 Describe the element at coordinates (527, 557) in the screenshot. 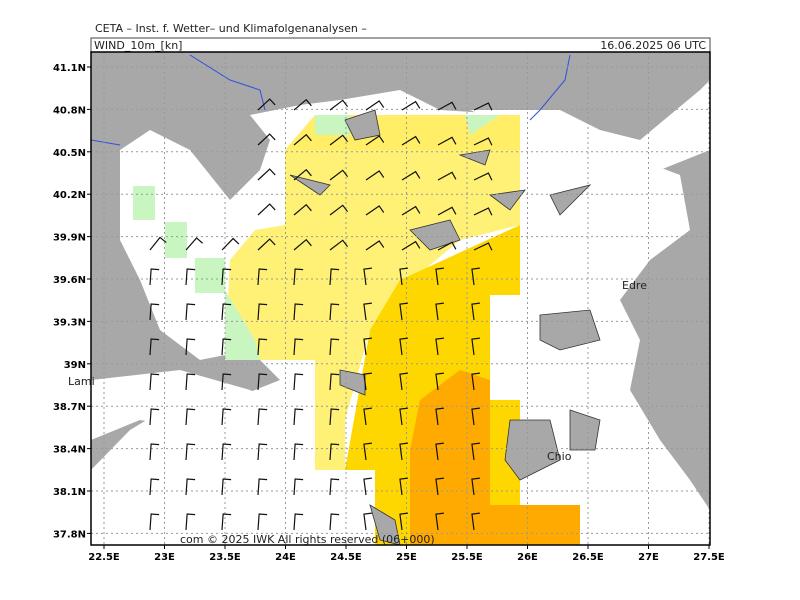

I see `lon-label: 26E` at that location.